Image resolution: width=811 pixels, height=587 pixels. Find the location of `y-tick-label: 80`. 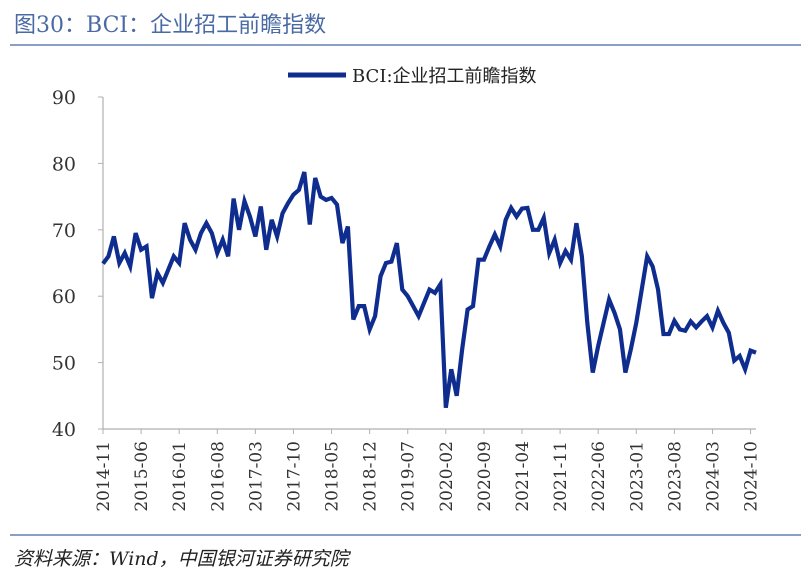

y-tick-label: 80 is located at coordinates (64, 164).